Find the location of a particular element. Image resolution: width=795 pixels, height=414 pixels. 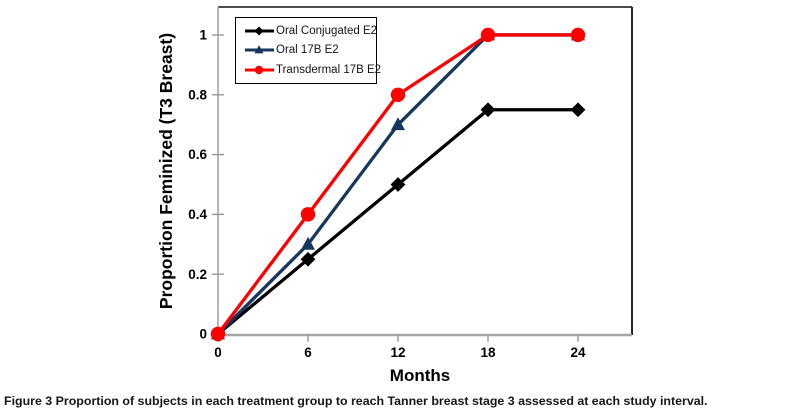

legend-label: Oral 17B E2 is located at coordinates (307, 50).